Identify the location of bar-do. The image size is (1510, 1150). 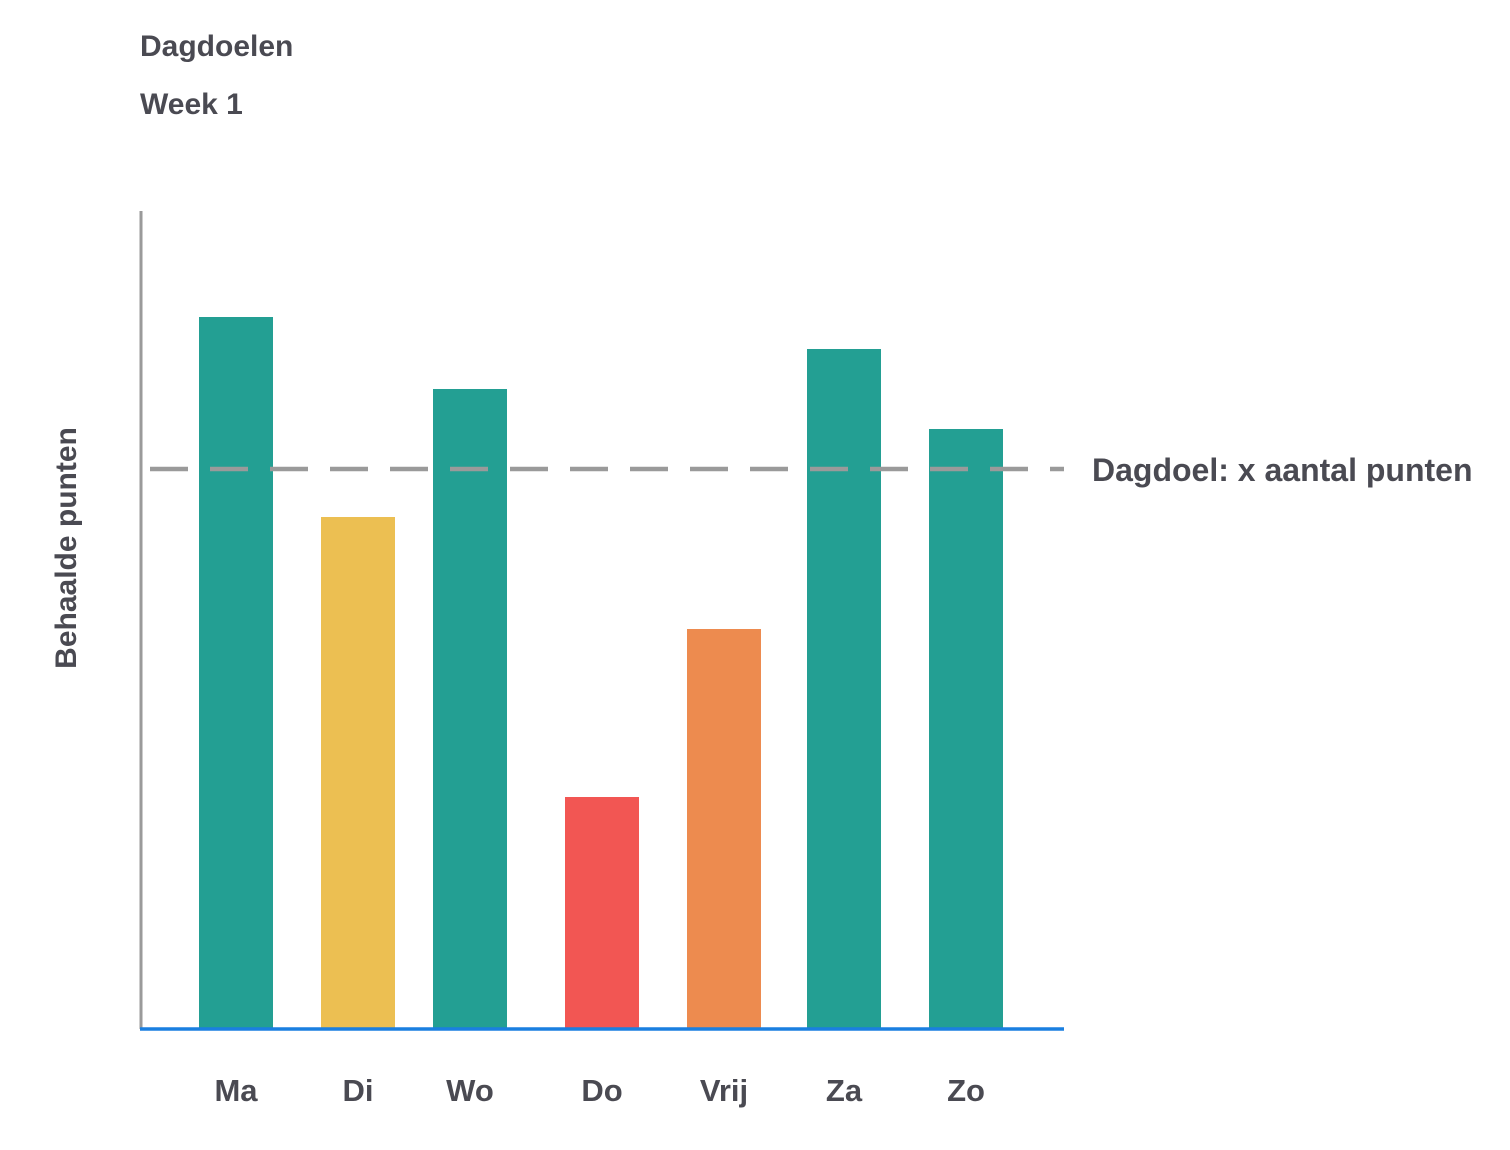
(602, 913).